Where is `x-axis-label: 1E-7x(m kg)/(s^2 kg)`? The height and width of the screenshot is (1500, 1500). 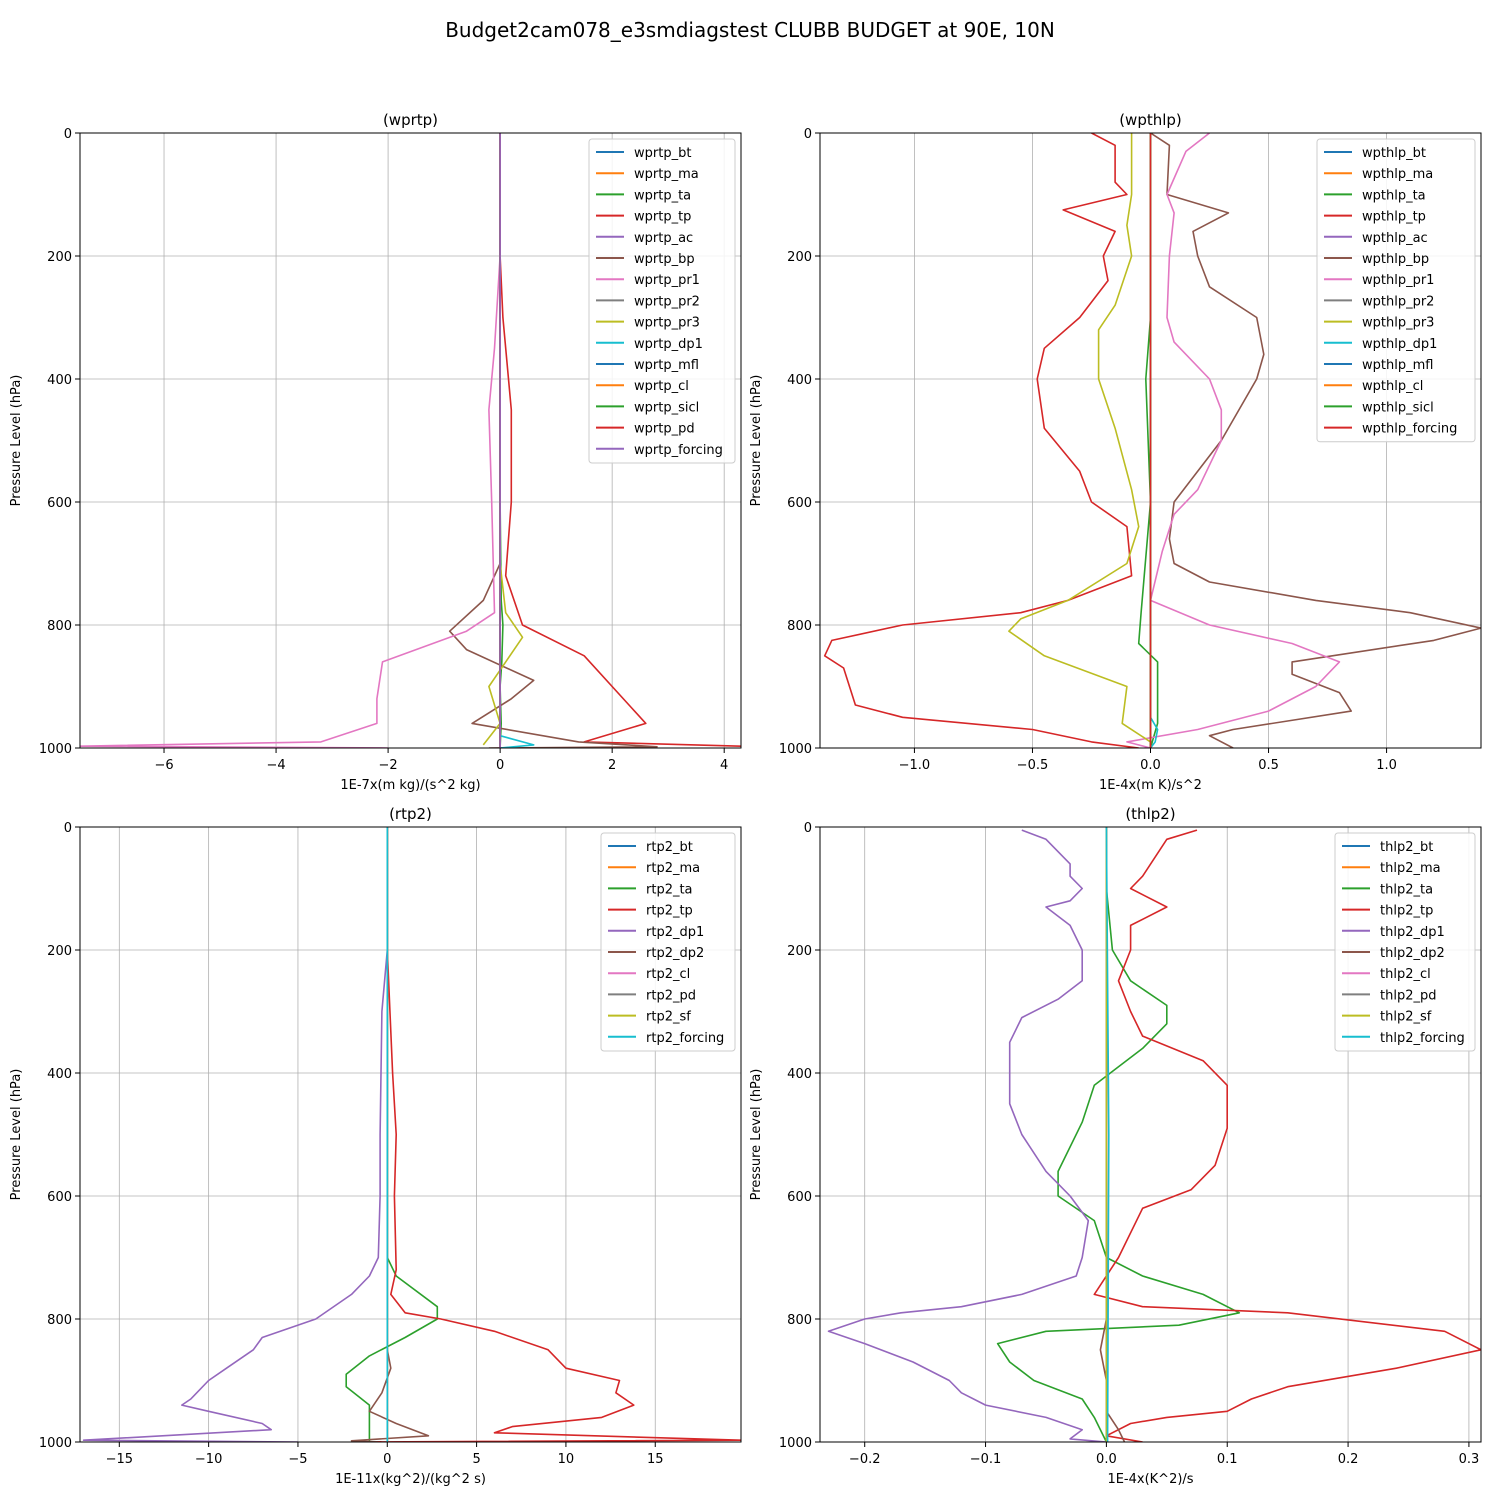 x-axis-label: 1E-7x(m kg)/(s^2 kg) is located at coordinates (410, 785).